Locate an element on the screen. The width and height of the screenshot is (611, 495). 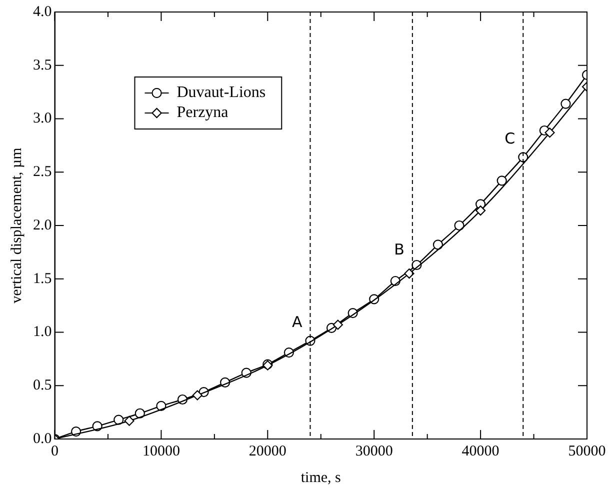
y-tick-label: 1.0 is located at coordinates (42, 332).